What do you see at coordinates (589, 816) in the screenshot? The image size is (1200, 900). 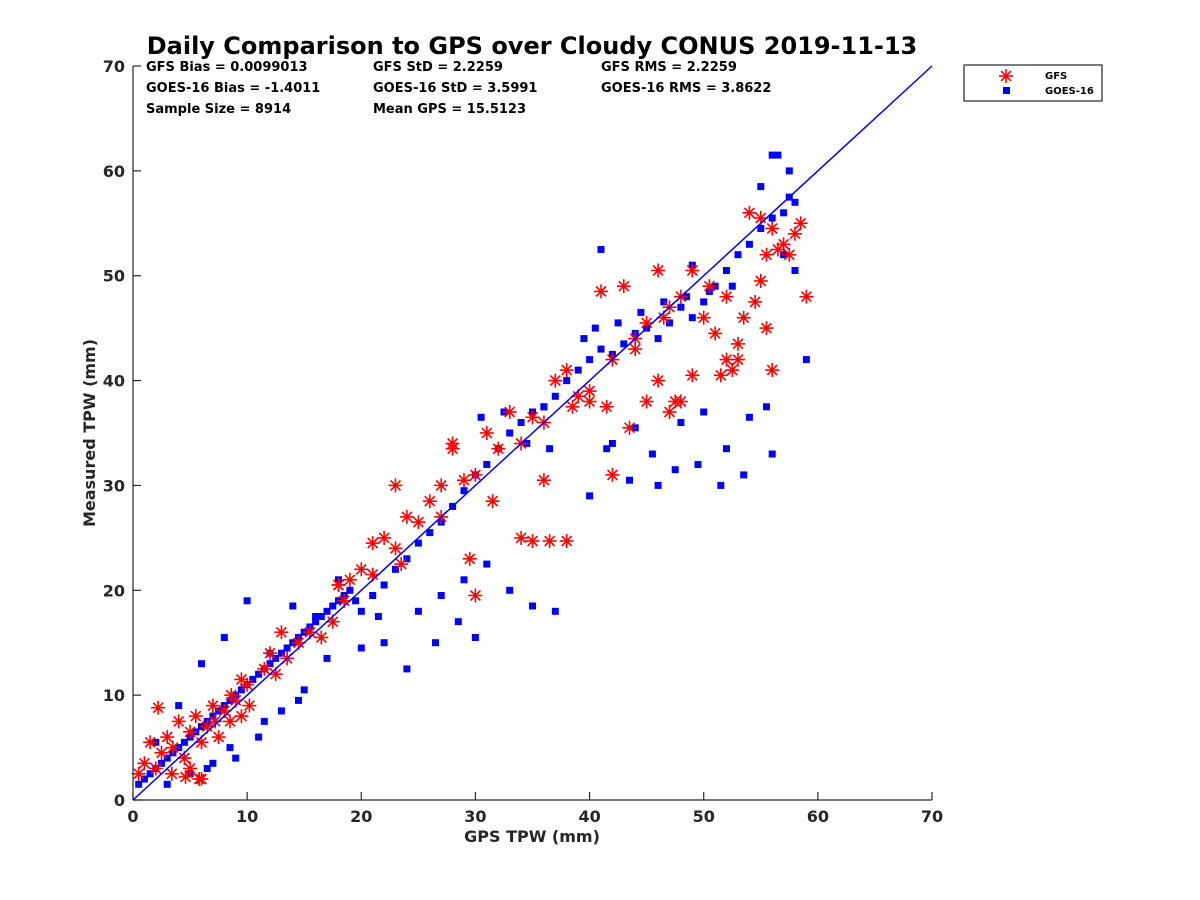 I see `x-tick-label: 40` at bounding box center [589, 816].